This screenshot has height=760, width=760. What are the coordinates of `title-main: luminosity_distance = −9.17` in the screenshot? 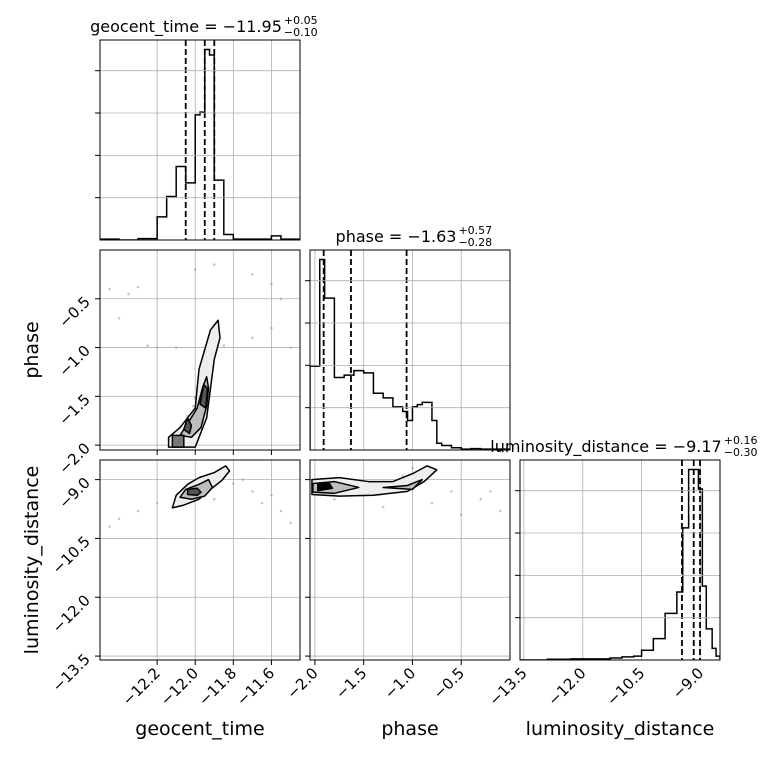 It's located at (605, 447).